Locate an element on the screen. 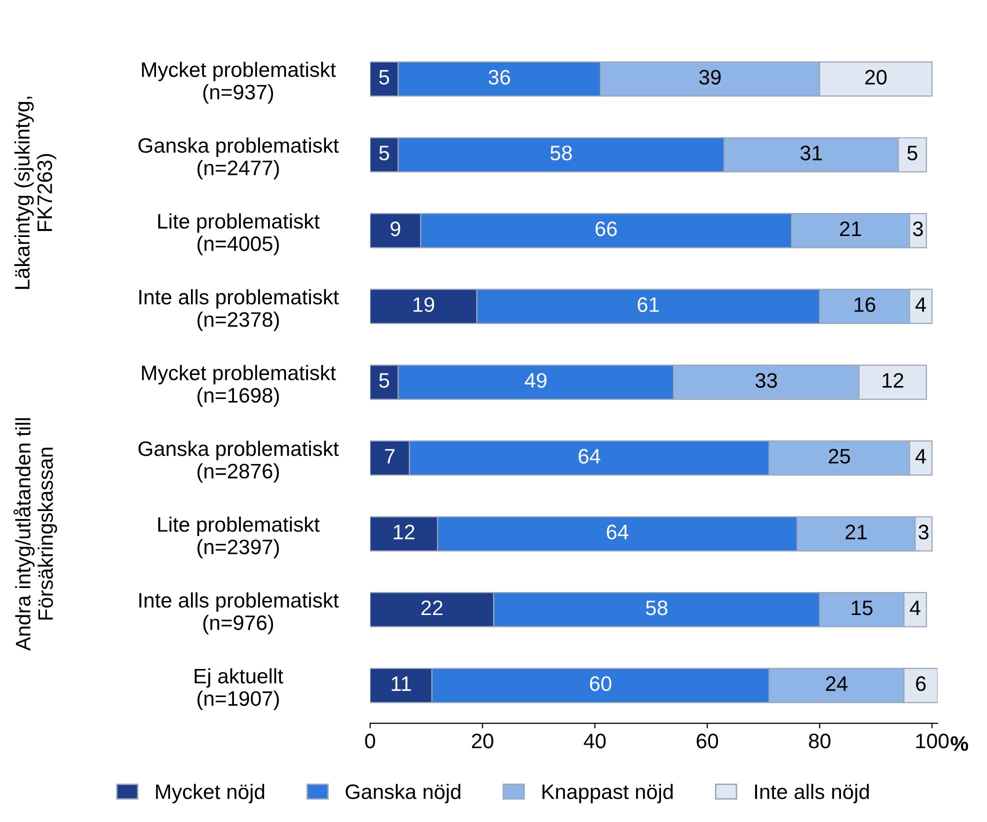 The width and height of the screenshot is (987, 822). data-label: 22 is located at coordinates (431, 608).